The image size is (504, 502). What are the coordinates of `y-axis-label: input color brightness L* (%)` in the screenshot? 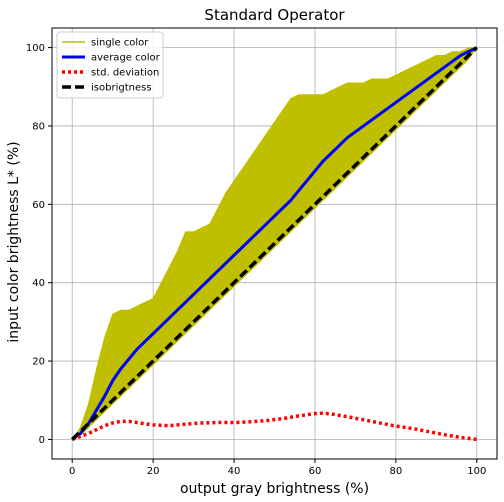 It's located at (14, 241).